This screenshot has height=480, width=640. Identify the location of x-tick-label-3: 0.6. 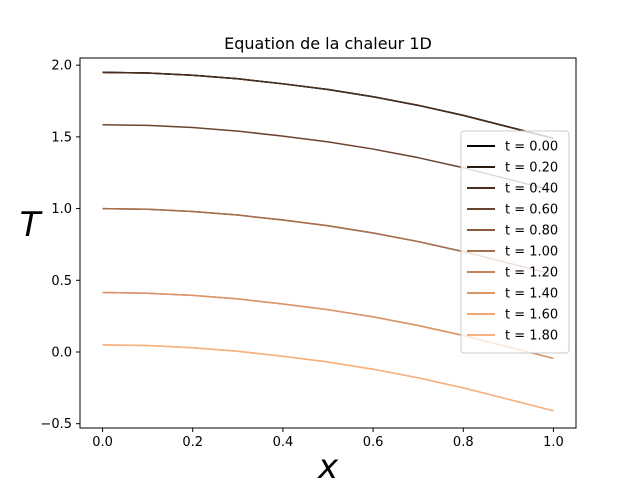
(373, 442).